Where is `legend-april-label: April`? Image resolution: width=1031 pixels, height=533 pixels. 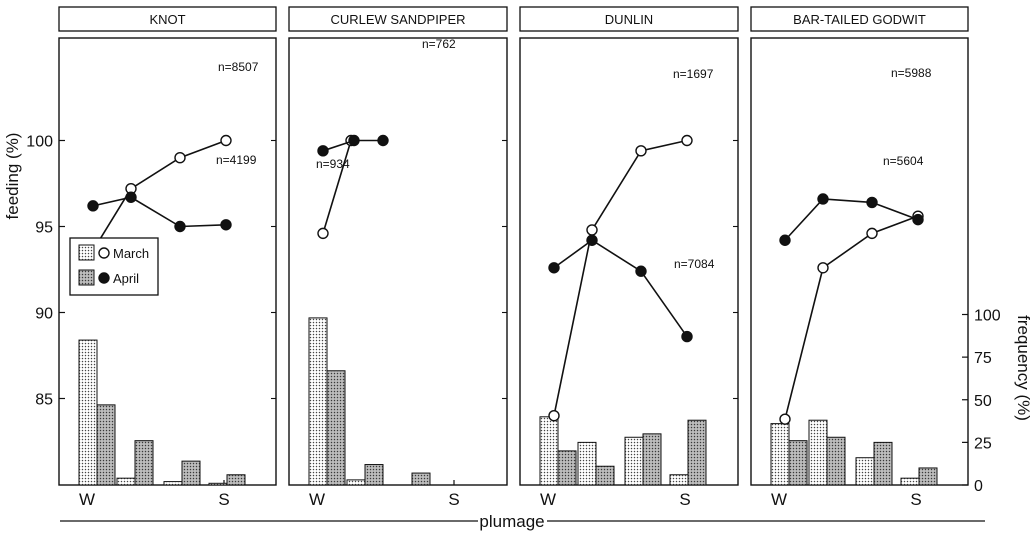
legend-april-label: April is located at coordinates (126, 278).